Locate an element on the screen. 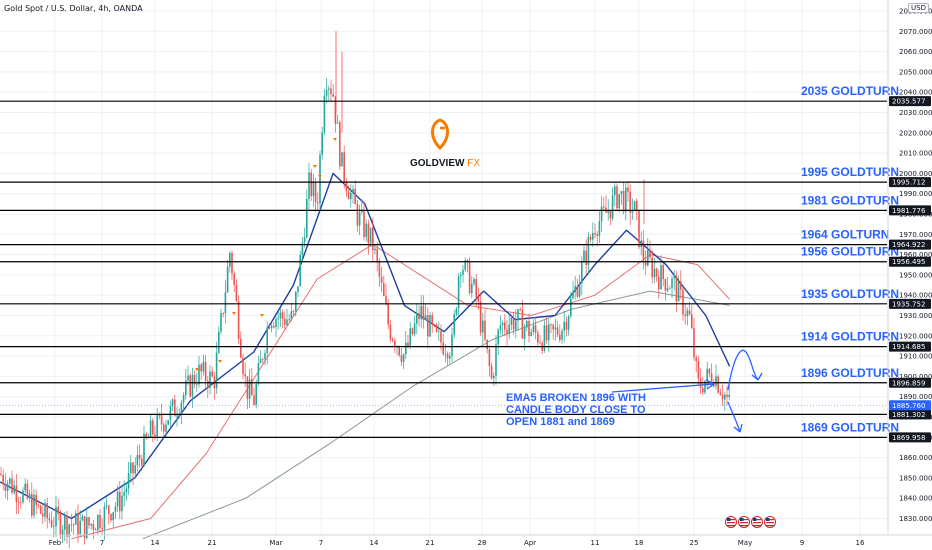 This screenshot has width=932, height=550. price-tick-1: 2070.000 is located at coordinates (915, 32).